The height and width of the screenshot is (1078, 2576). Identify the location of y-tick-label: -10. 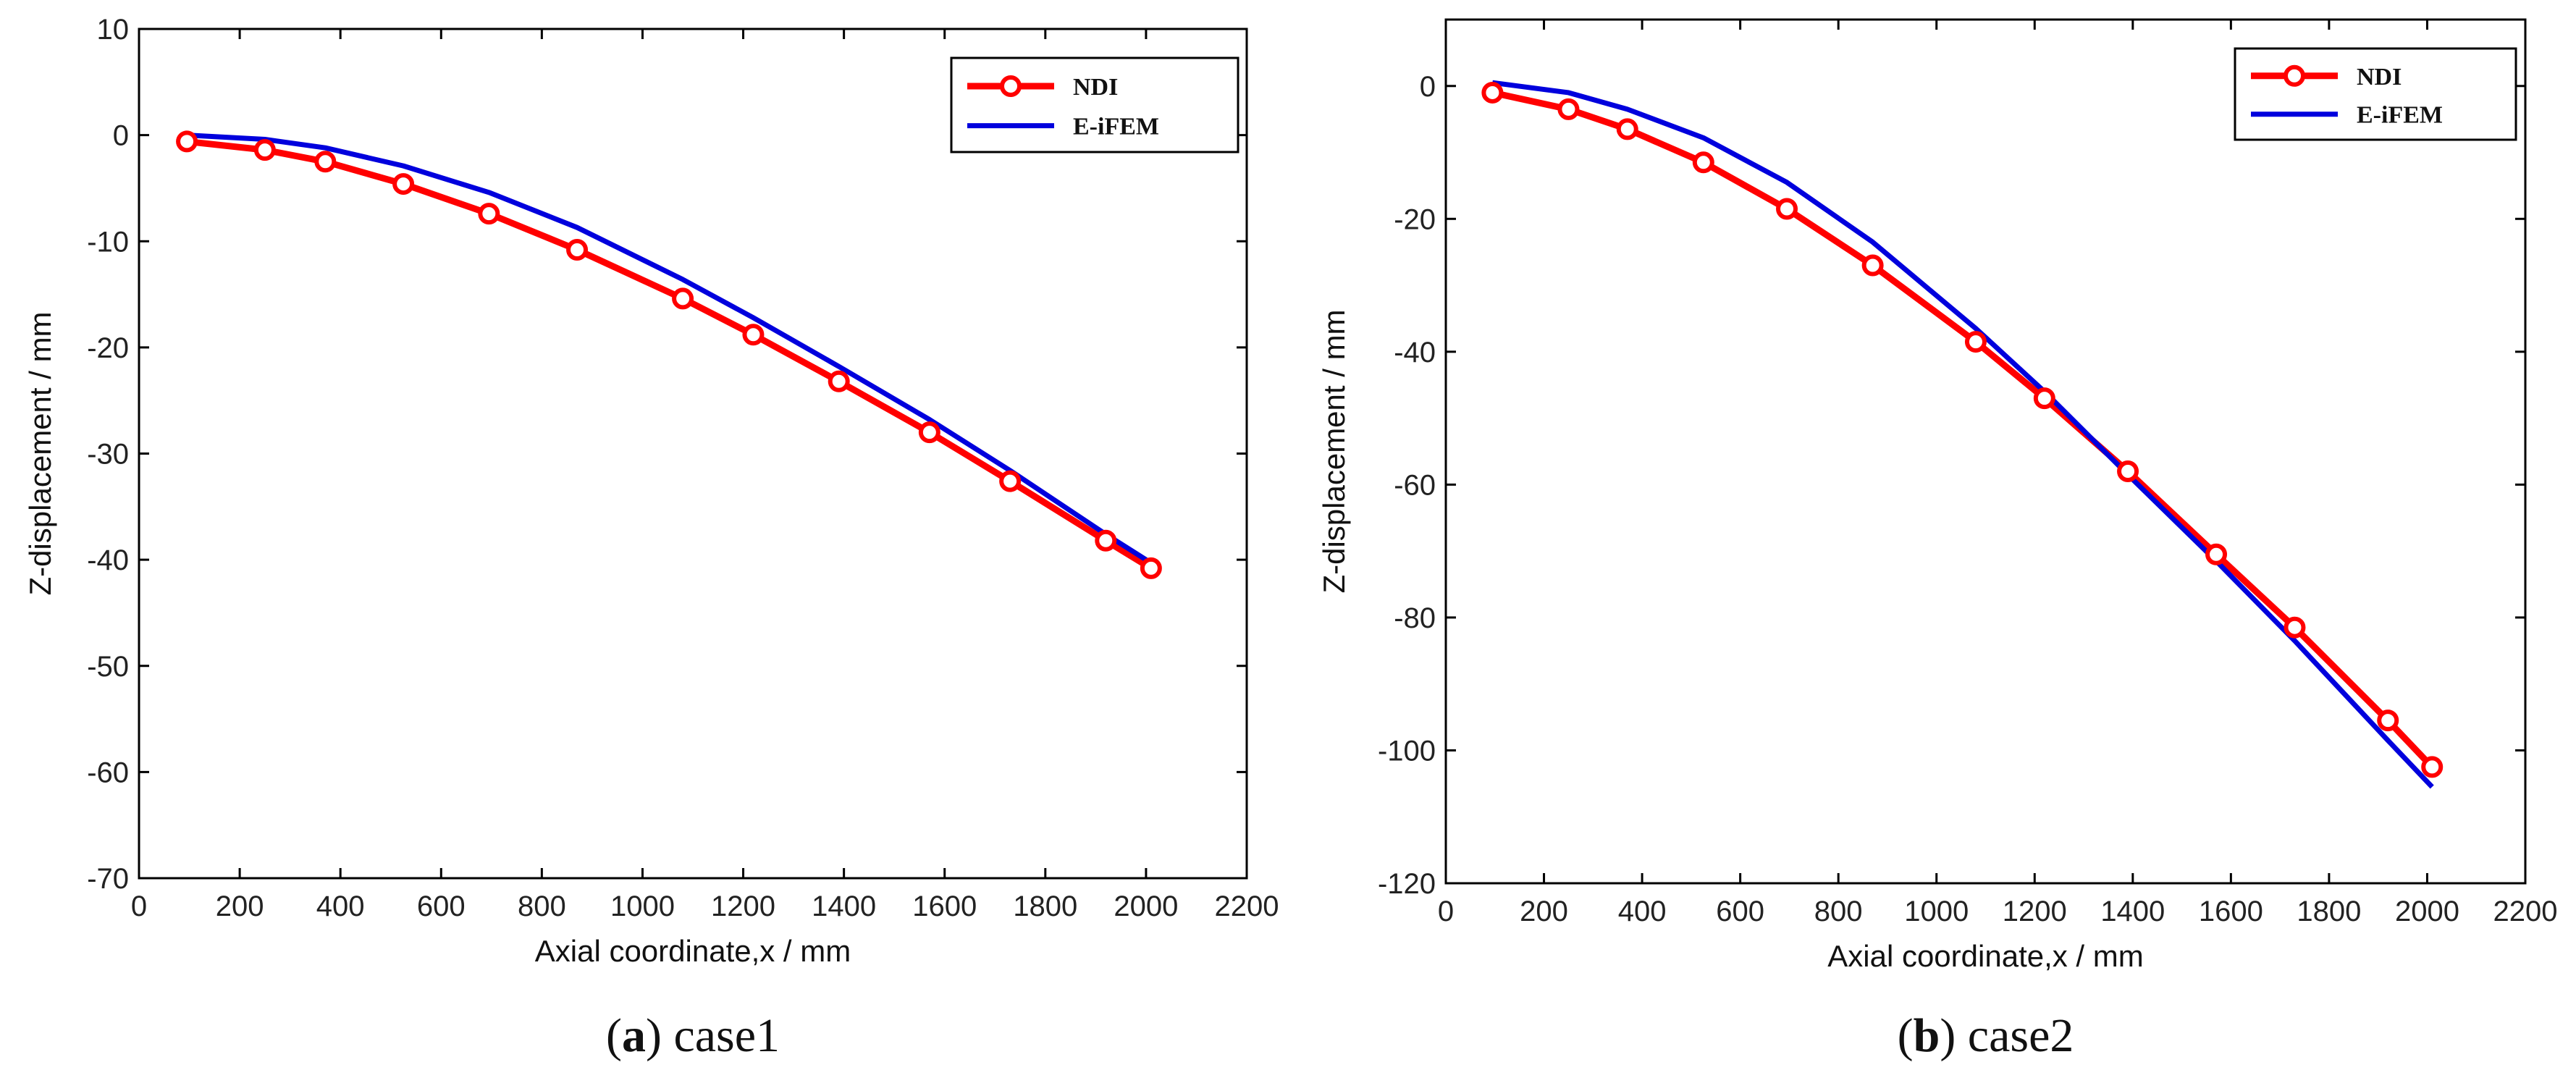
(108, 242).